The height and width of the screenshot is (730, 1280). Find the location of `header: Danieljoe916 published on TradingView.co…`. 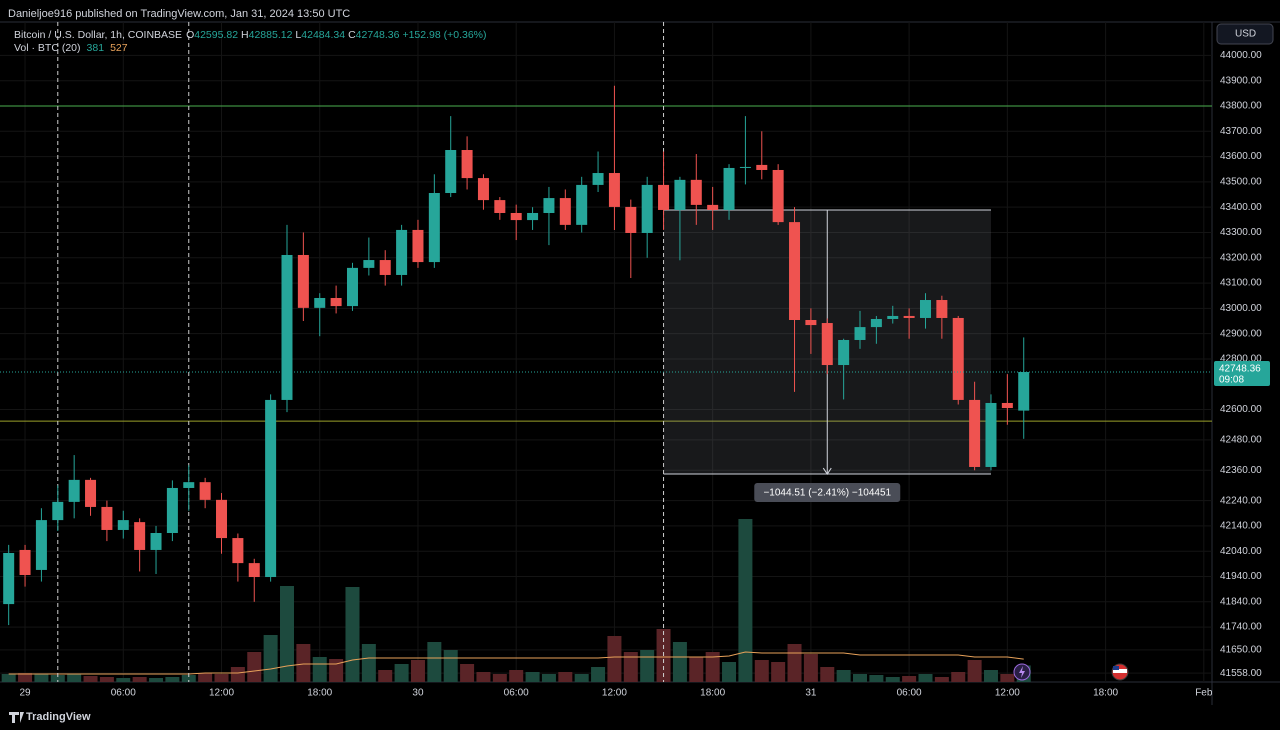

header: Danieljoe916 published on TradingView.co… is located at coordinates (179, 14).